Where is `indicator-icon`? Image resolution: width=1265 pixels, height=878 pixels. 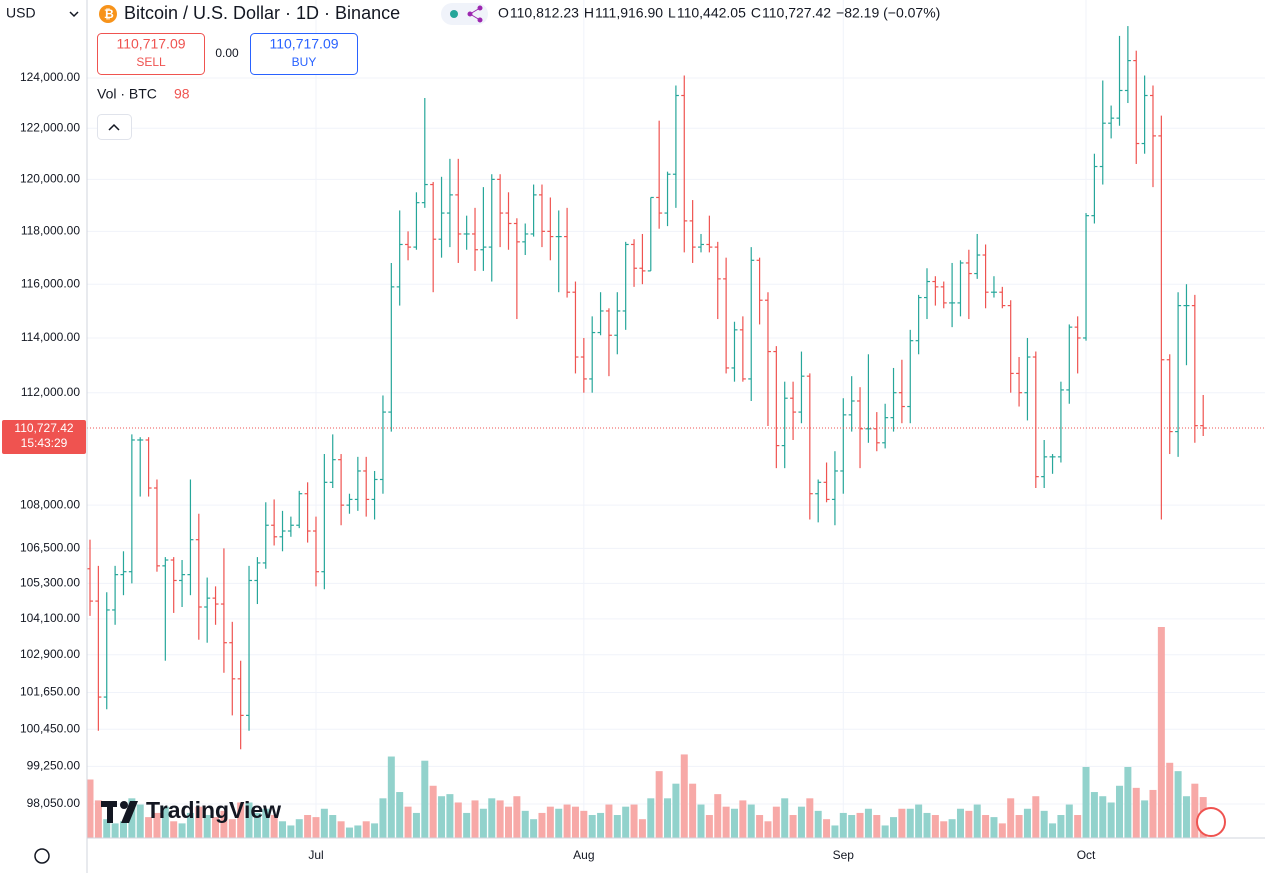
indicator-icon is located at coordinates (475, 14).